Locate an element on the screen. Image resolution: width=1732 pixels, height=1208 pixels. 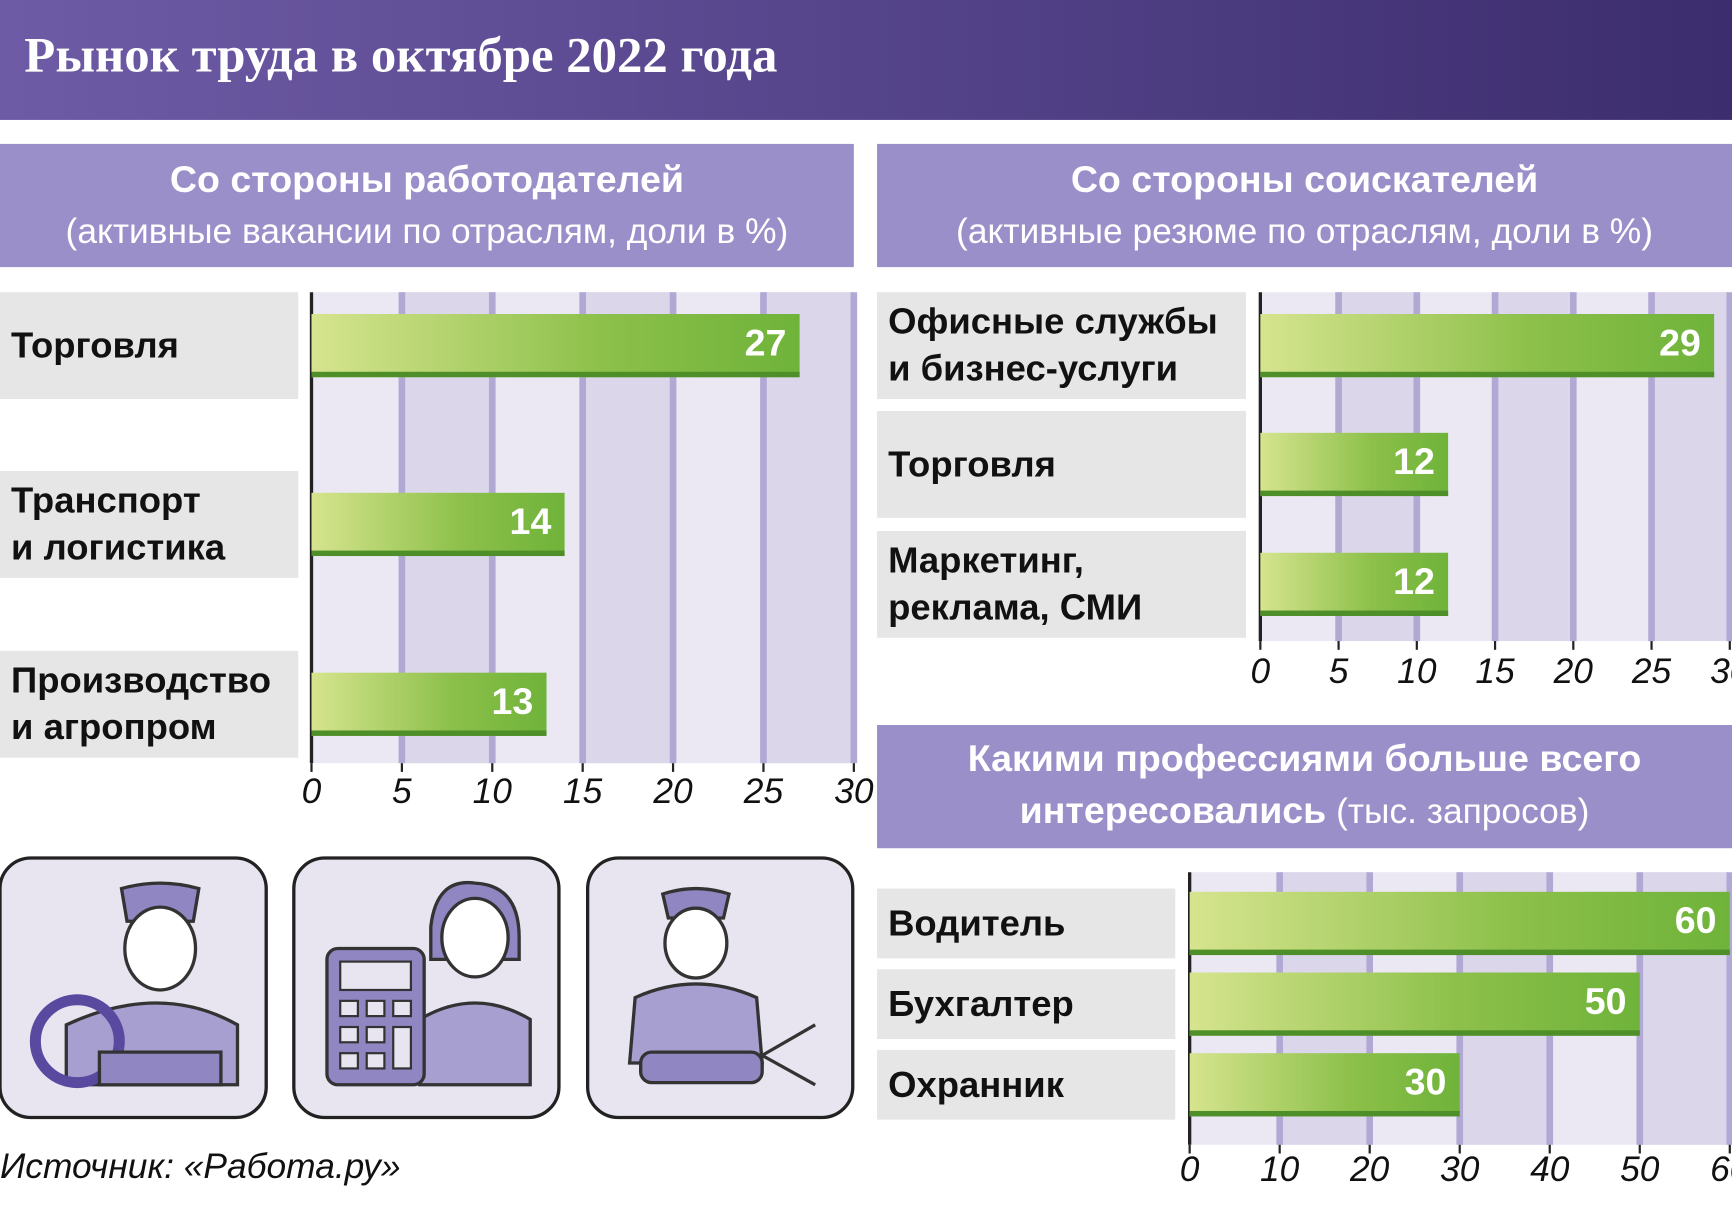
value-label: 27 is located at coordinates (766, 343).